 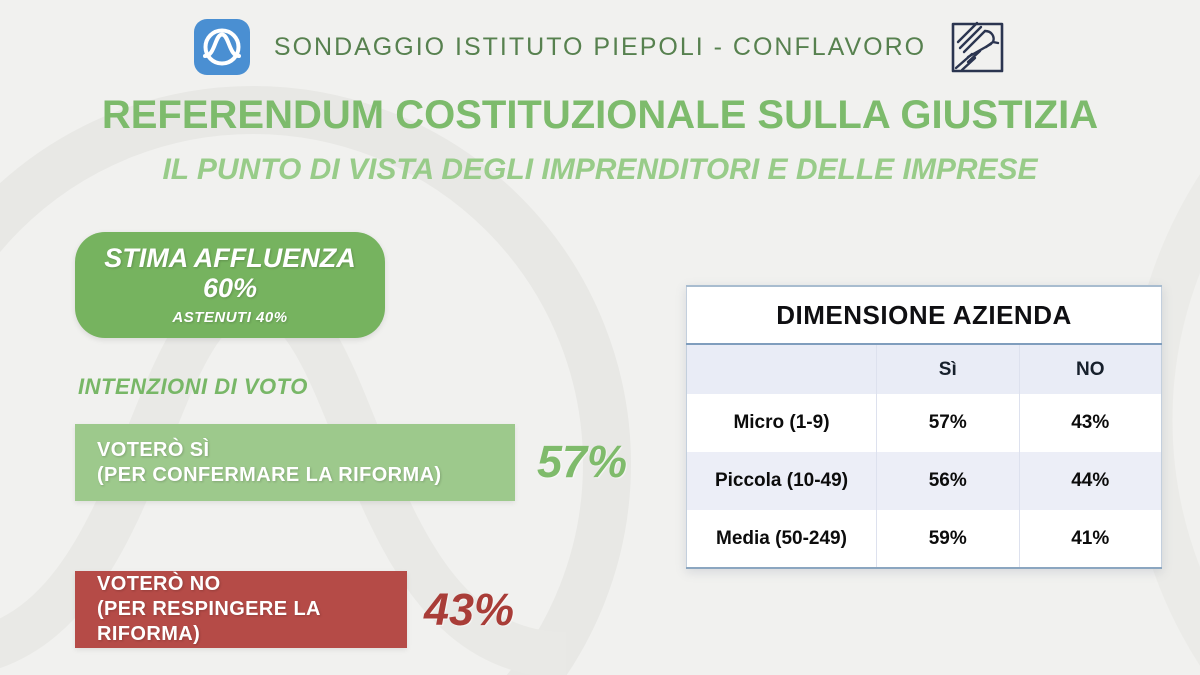 What do you see at coordinates (209, 621) in the screenshot?
I see `bar-no-label-line2: (PER RESPINGERE LA RIFORMA)` at bounding box center [209, 621].